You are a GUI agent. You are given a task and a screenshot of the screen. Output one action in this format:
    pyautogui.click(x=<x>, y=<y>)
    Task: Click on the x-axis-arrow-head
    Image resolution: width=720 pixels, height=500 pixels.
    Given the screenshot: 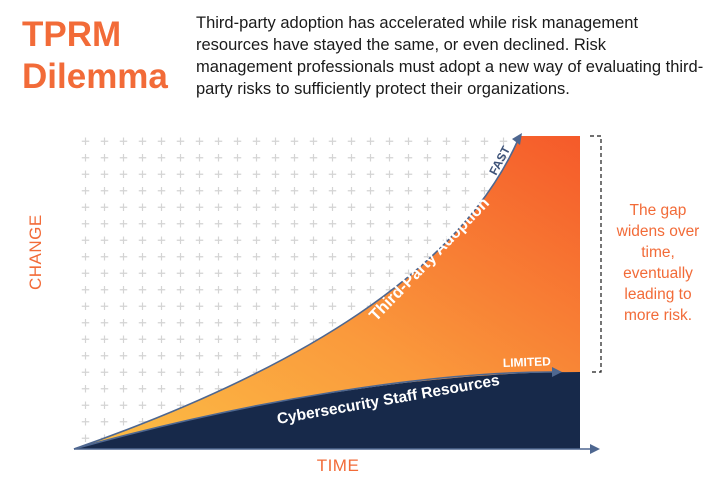 What is the action you would take?
    pyautogui.click(x=595, y=449)
    